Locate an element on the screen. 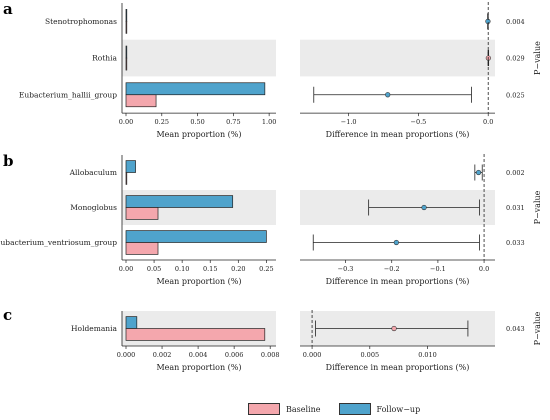 Image resolution: width=550 pixels, height=420 pixels. panel-b-left-tick-label: 0.15 is located at coordinates (210, 269).